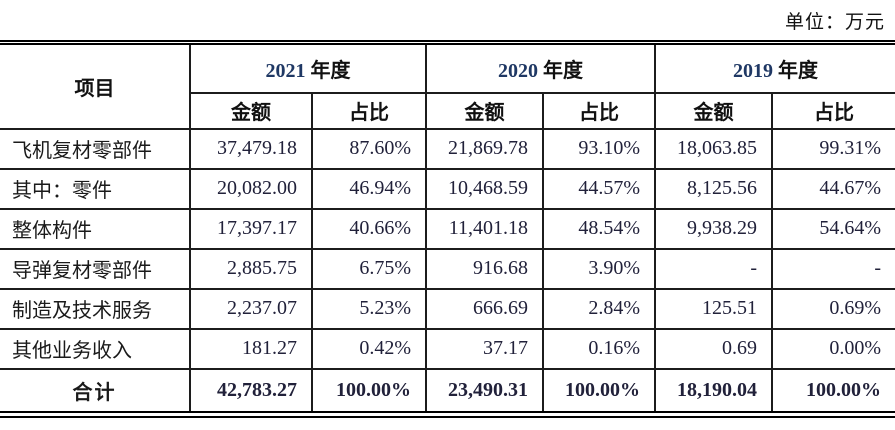  Describe the element at coordinates (95, 391) in the screenshot. I see `total-label: 合计` at that location.